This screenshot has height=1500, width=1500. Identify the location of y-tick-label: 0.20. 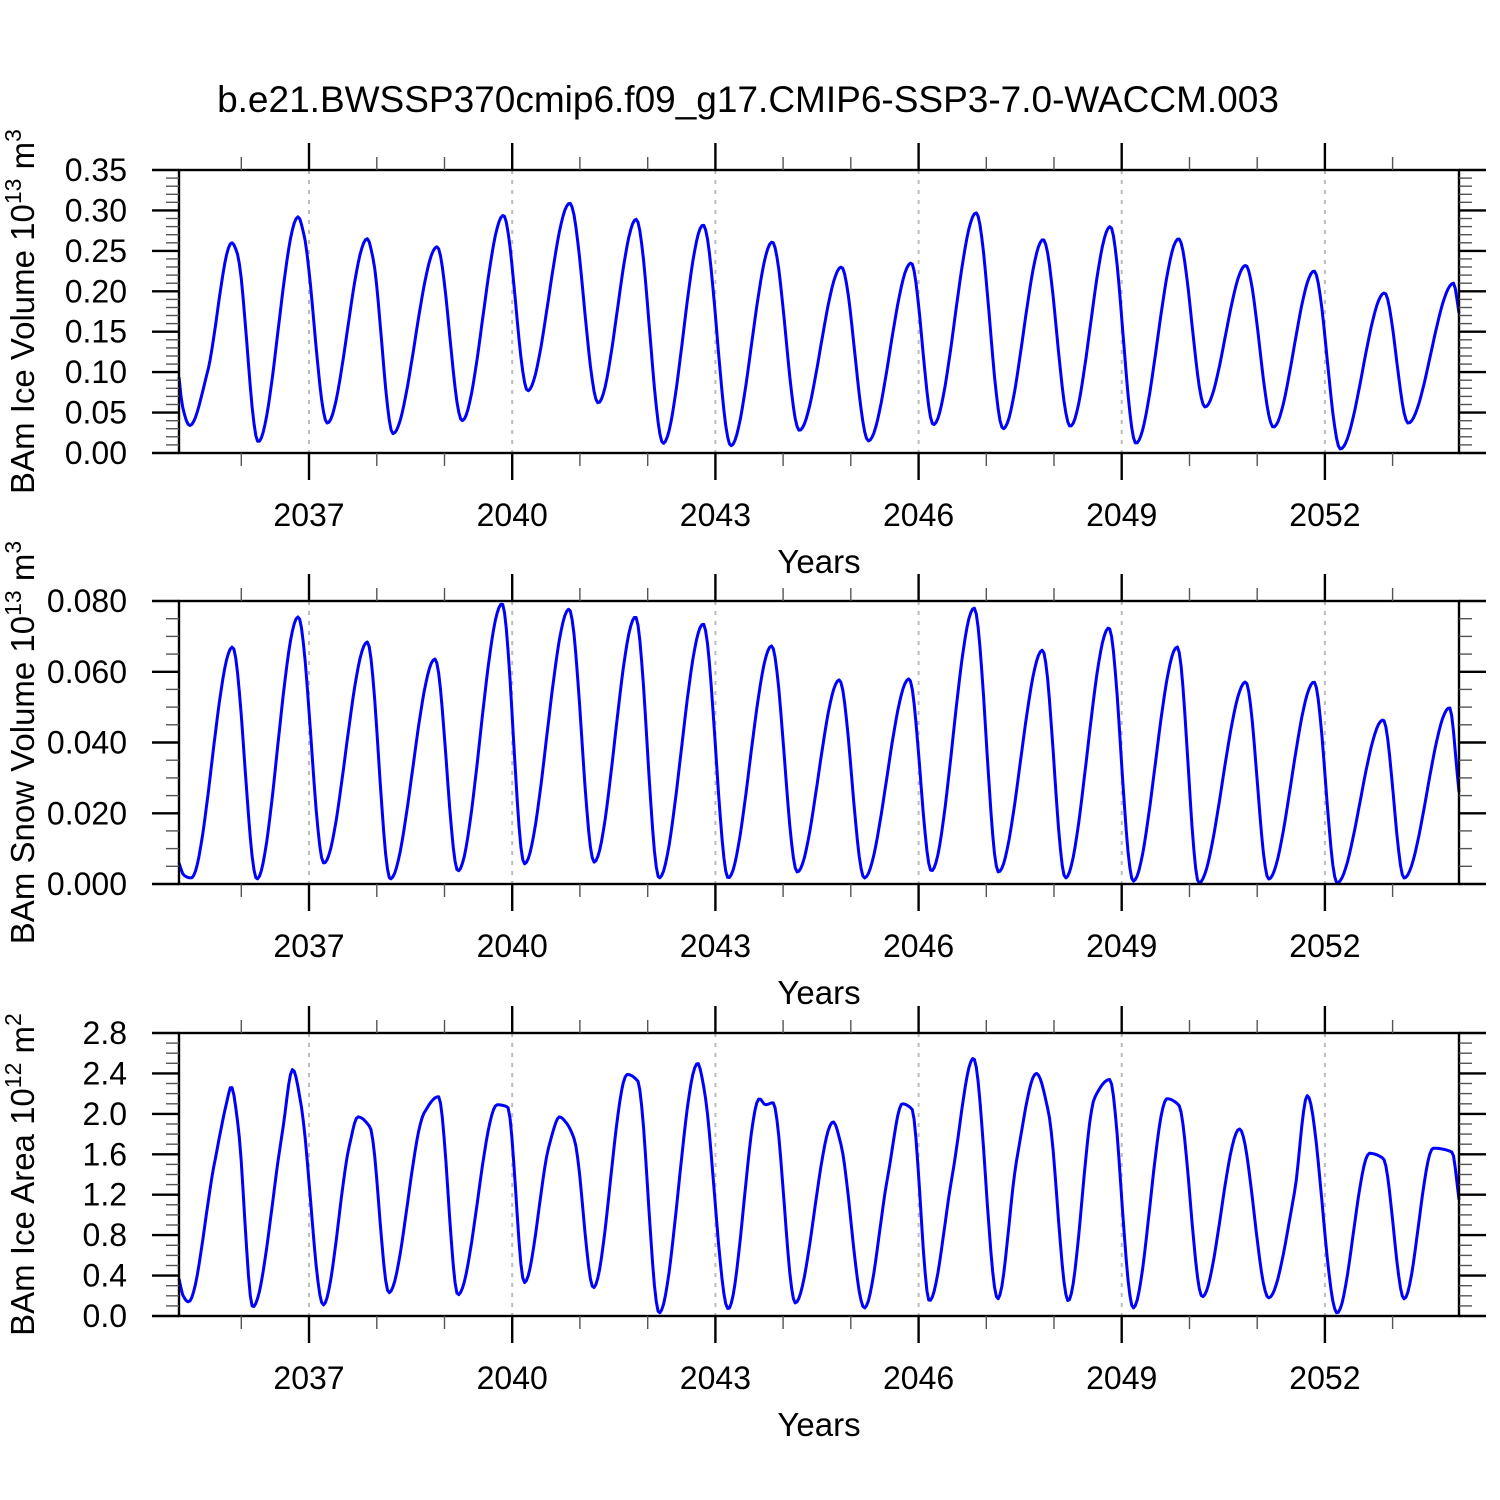
(96, 291).